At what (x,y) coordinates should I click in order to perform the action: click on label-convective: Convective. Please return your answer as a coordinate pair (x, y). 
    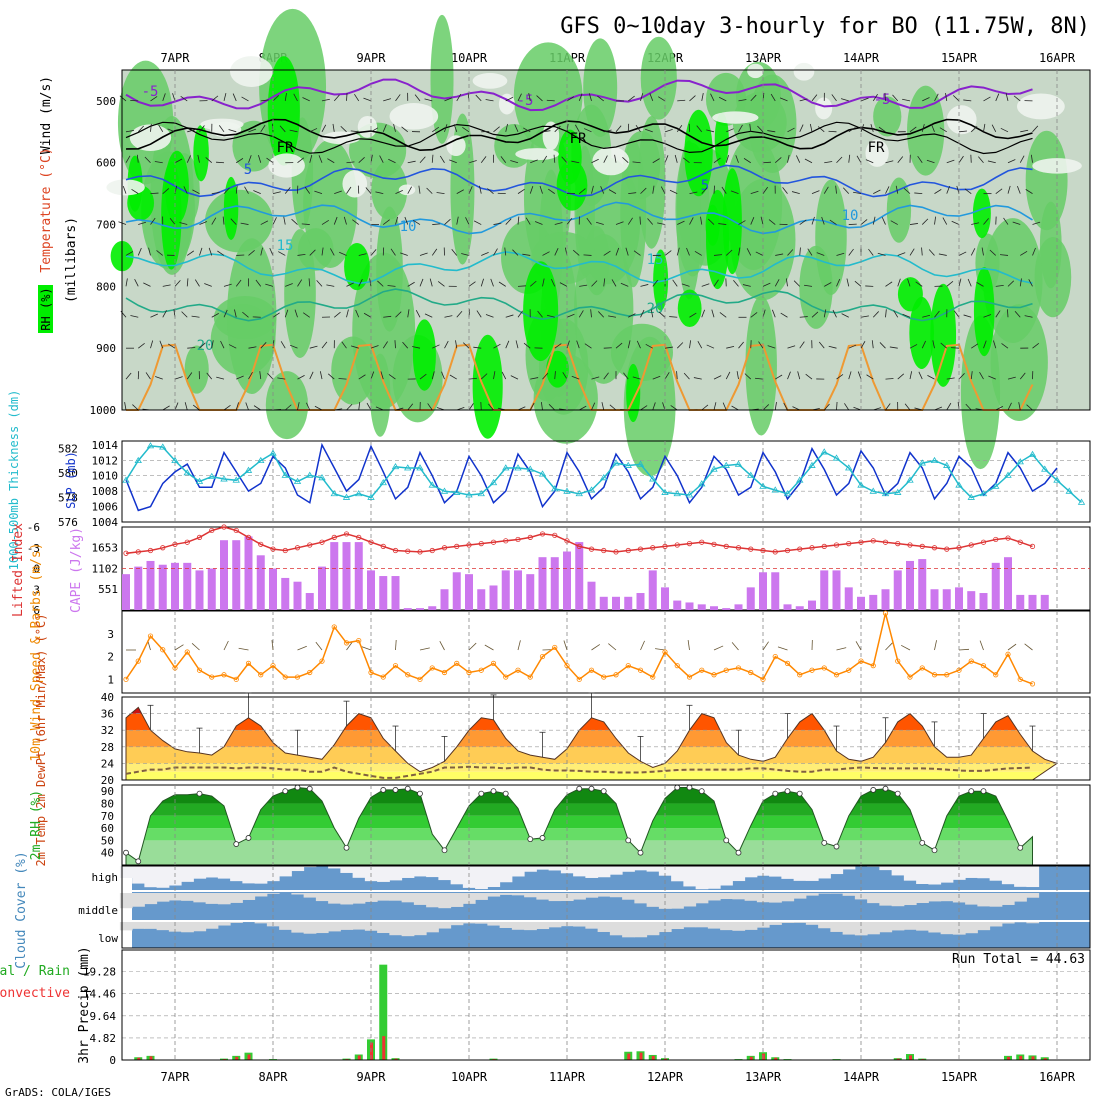
    Looking at the image, I should click on (35, 993).